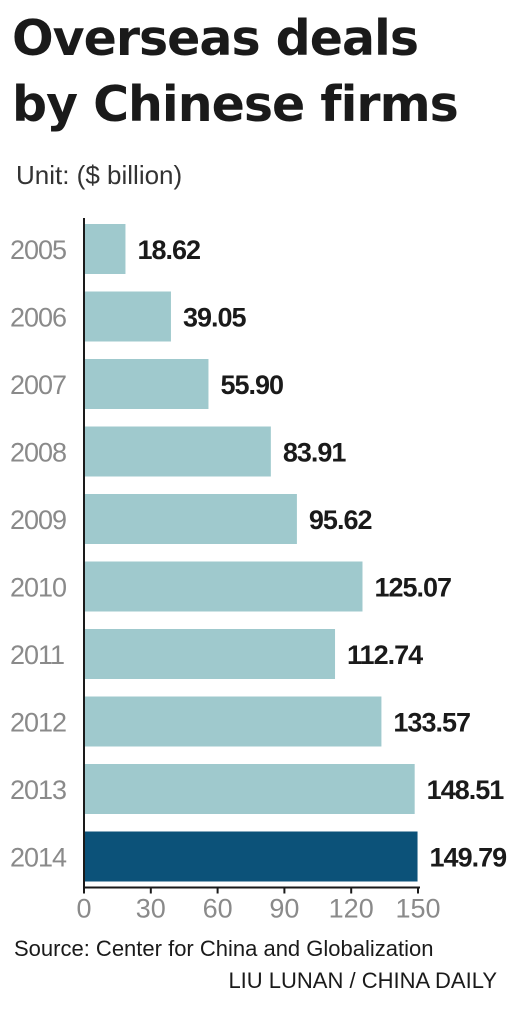  I want to click on x-tick-label-90: 90, so click(284, 909).